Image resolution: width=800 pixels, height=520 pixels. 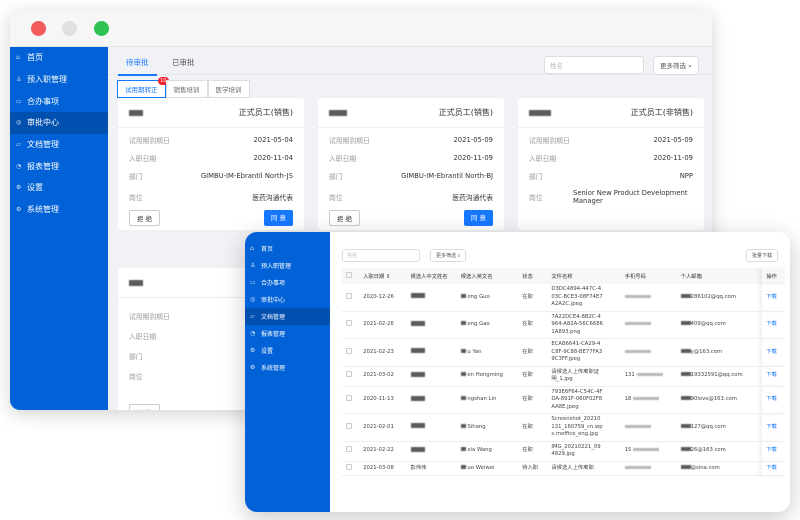 I want to click on search-icon: ⌕, so click(x=459, y=256).